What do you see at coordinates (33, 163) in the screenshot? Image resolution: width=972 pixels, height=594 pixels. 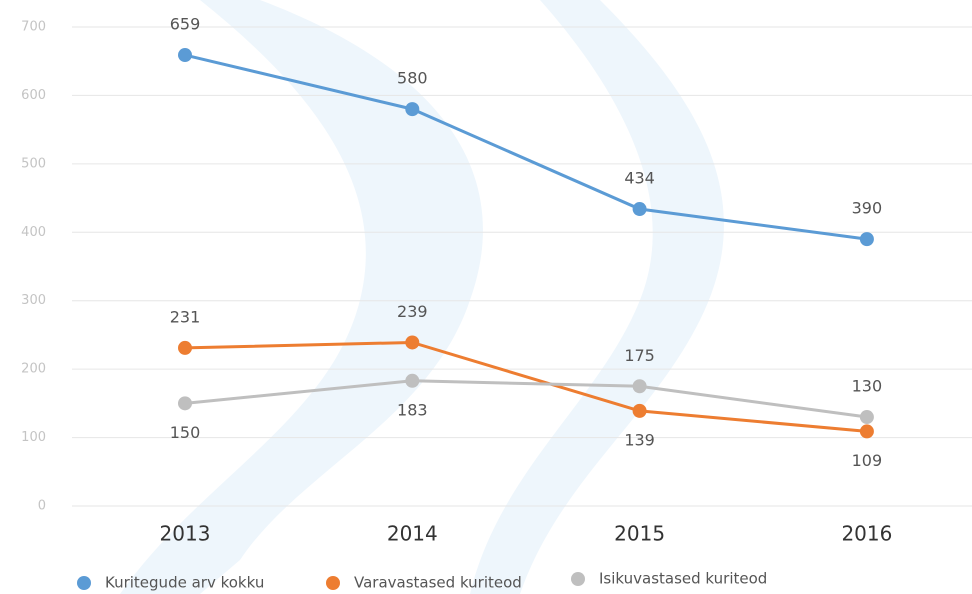 I see `y-tick-label: 500` at bounding box center [33, 163].